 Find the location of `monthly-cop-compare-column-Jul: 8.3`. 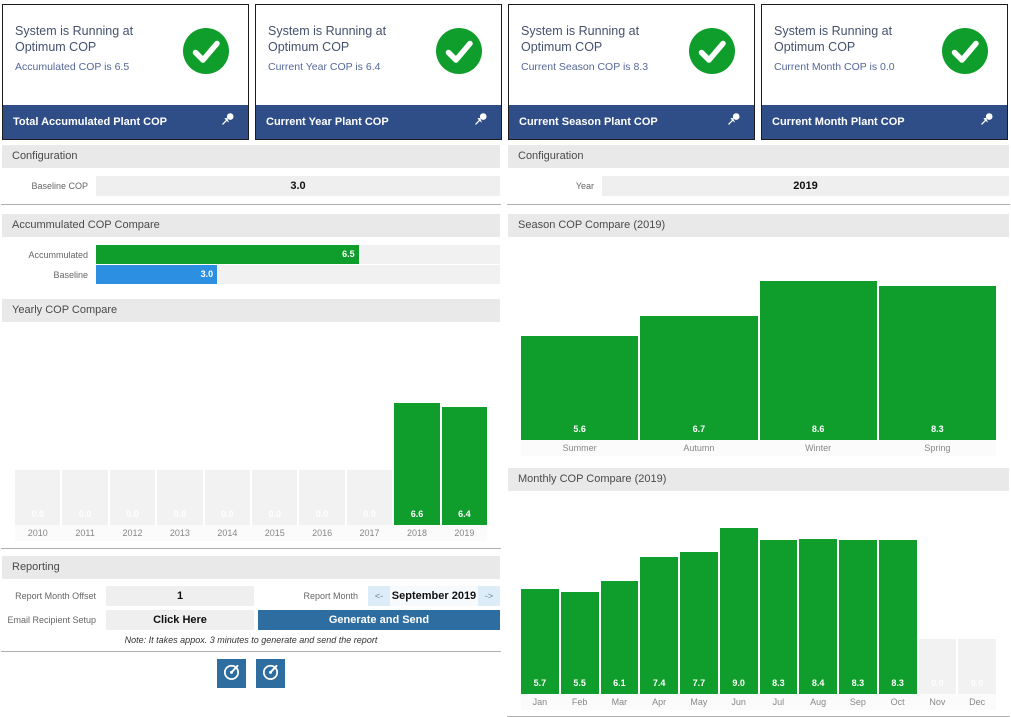

monthly-cop-compare-column-Jul: 8.3 is located at coordinates (778, 596).